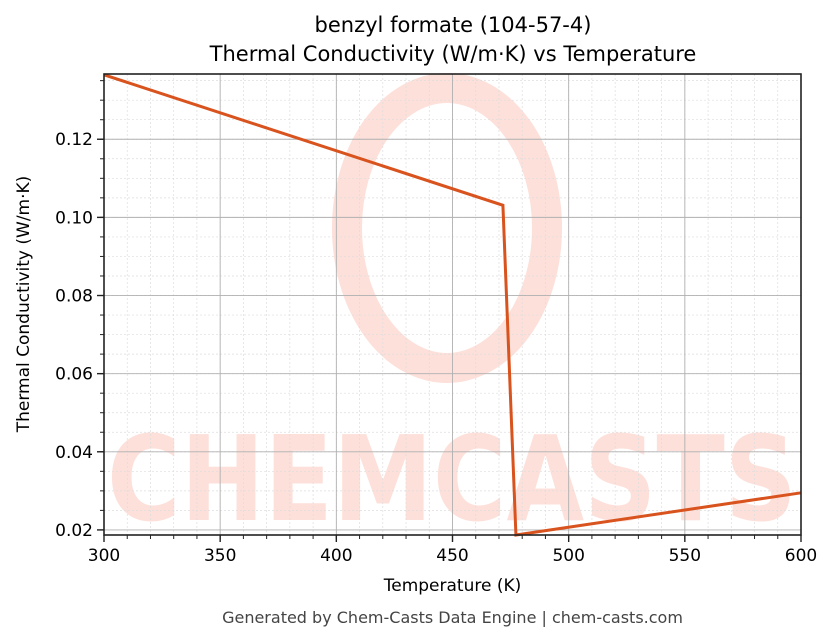 Image resolution: width=836 pixels, height=644 pixels. I want to click on svg-text: 0.08, so click(74, 297).